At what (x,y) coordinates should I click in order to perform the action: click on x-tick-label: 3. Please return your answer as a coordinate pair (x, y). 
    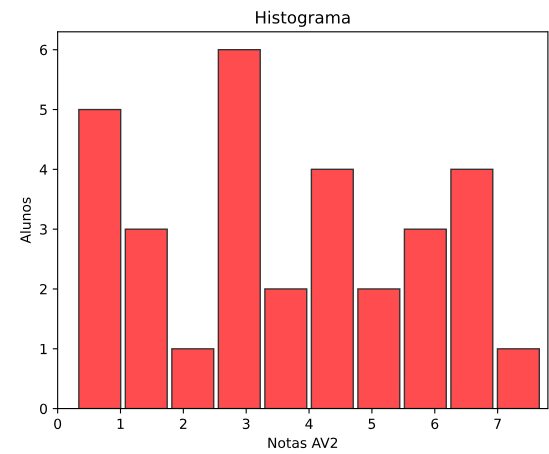
    Looking at the image, I should click on (246, 424).